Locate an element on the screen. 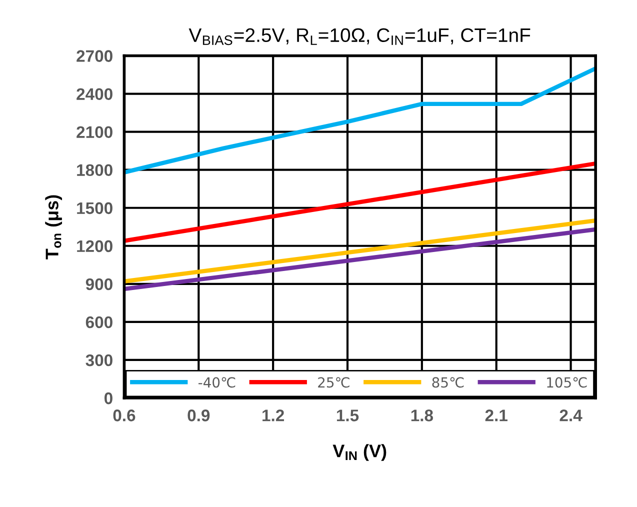 This screenshot has height=507, width=637. y-tick-label: 2100 is located at coordinates (94, 132).